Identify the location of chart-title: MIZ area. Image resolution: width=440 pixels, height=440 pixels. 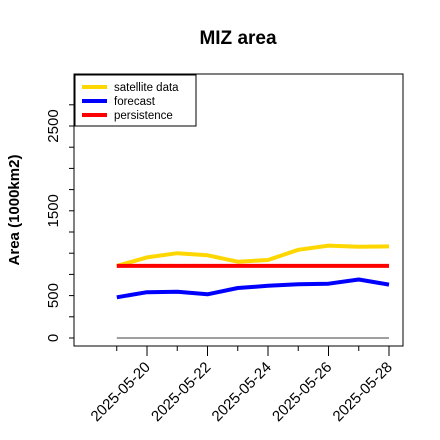
(238, 38).